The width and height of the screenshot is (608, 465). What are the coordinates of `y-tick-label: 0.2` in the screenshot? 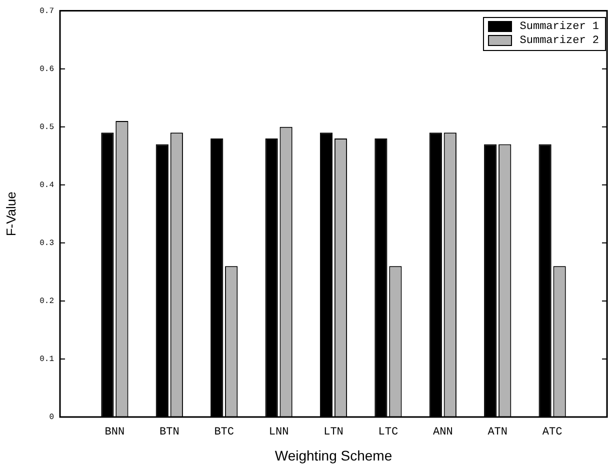 It's located at (47, 301).